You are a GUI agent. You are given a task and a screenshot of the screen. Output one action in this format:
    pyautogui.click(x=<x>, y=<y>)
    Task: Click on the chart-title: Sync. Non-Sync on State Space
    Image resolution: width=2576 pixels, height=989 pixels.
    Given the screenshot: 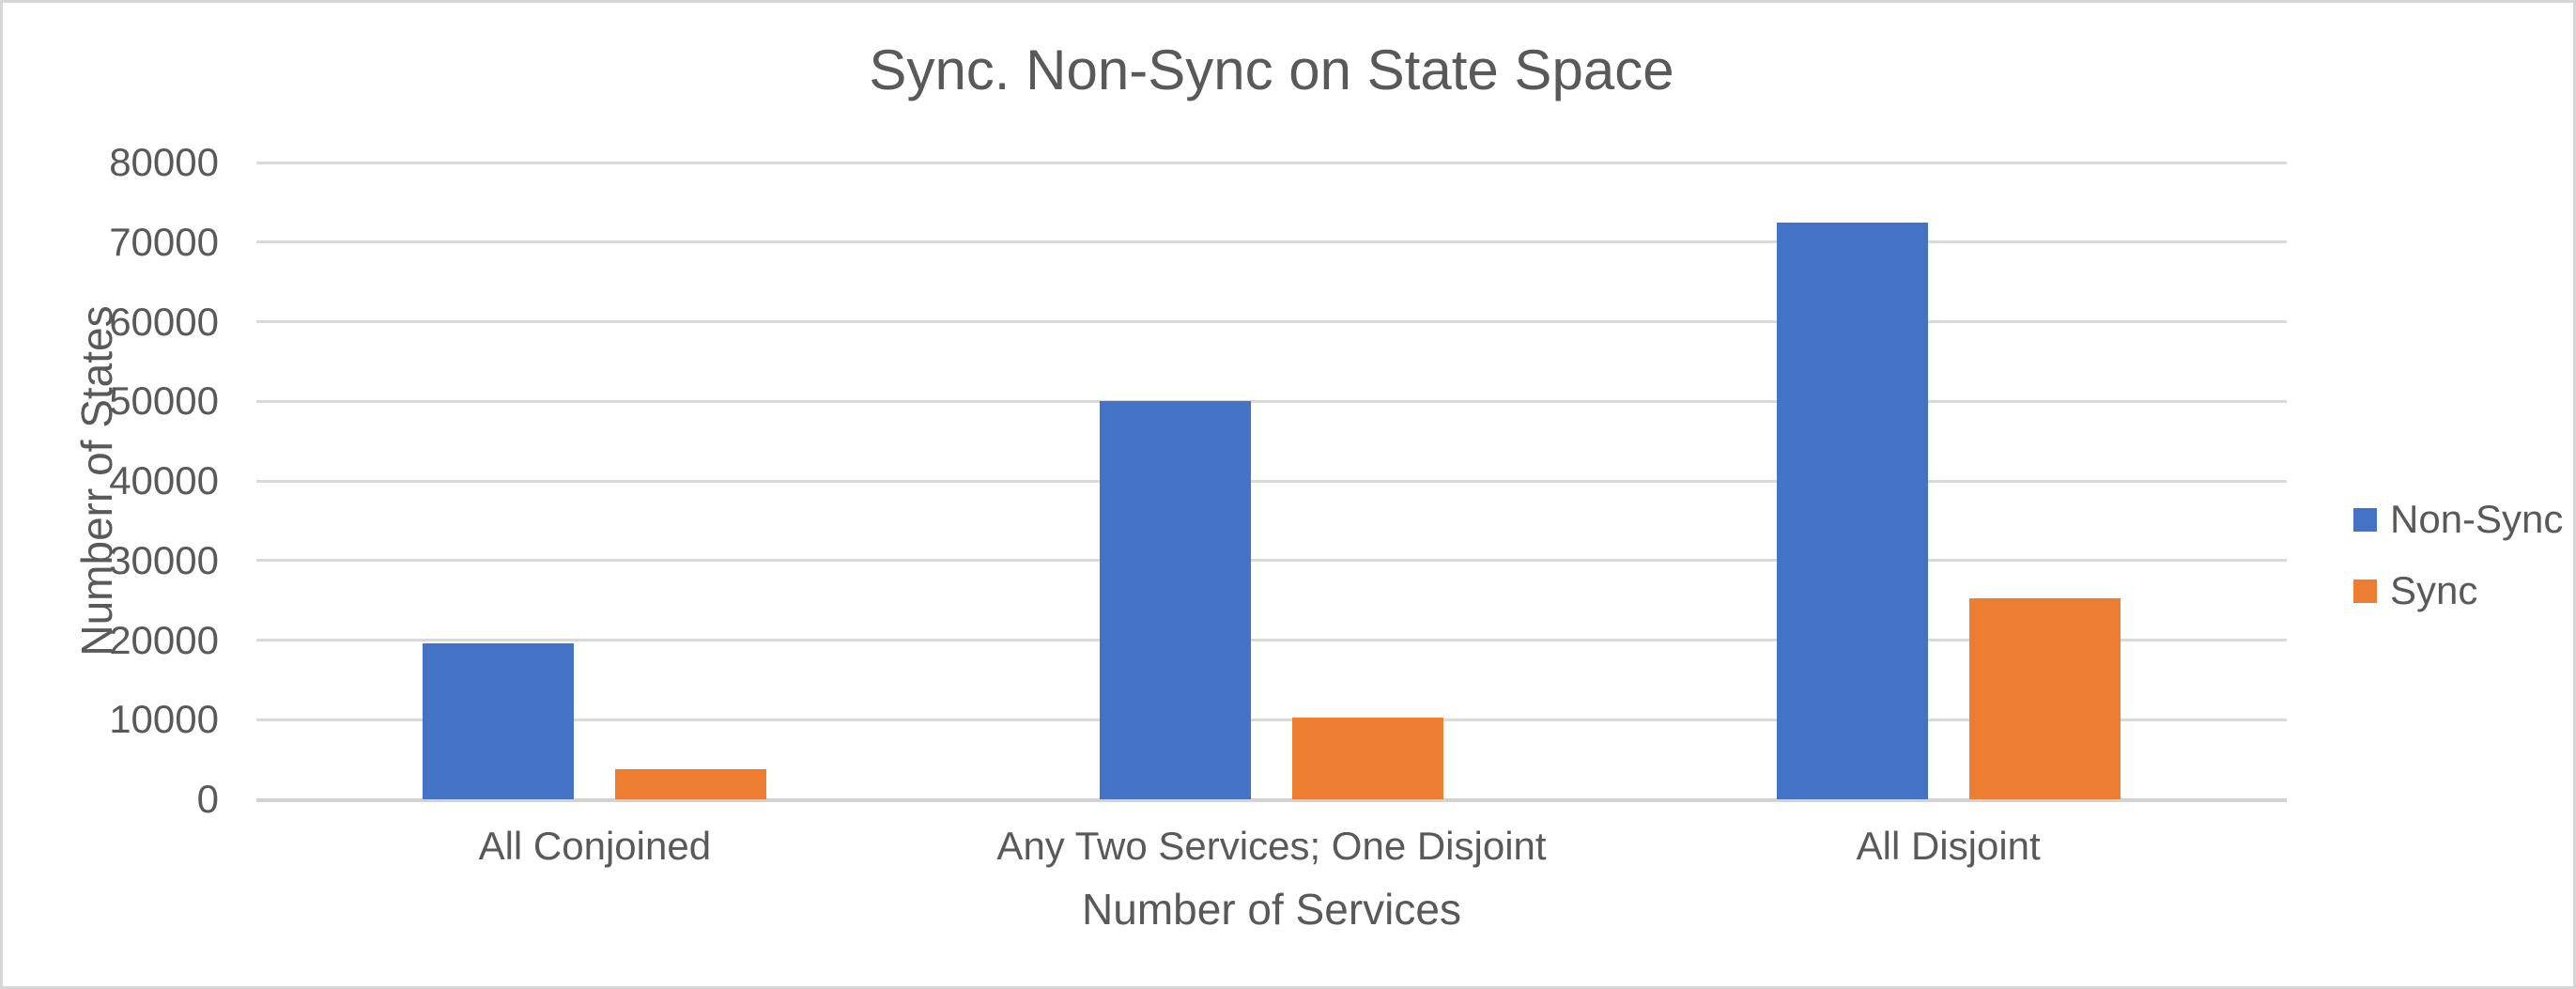 What is the action you would take?
    pyautogui.click(x=1271, y=70)
    